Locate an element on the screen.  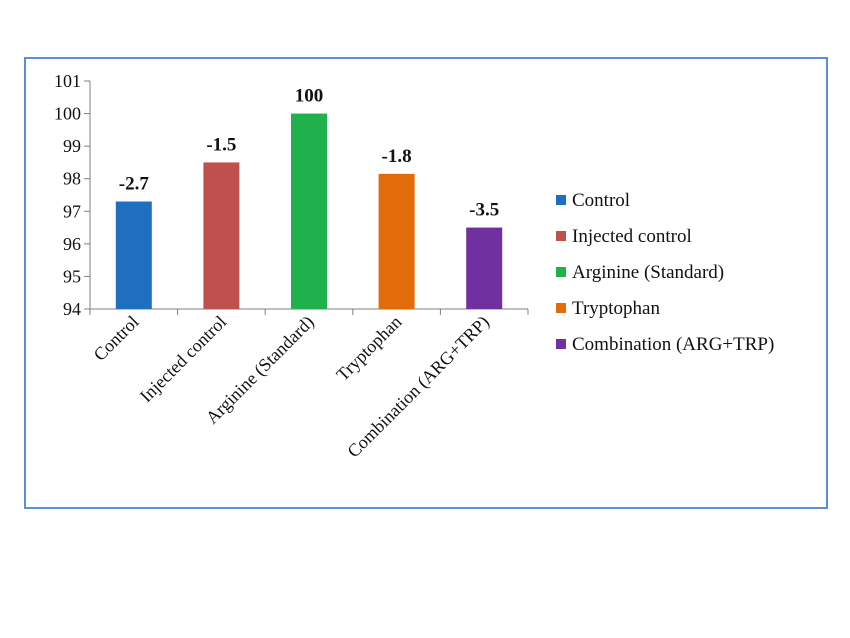
y-tick-label: 101 is located at coordinates (67, 81).